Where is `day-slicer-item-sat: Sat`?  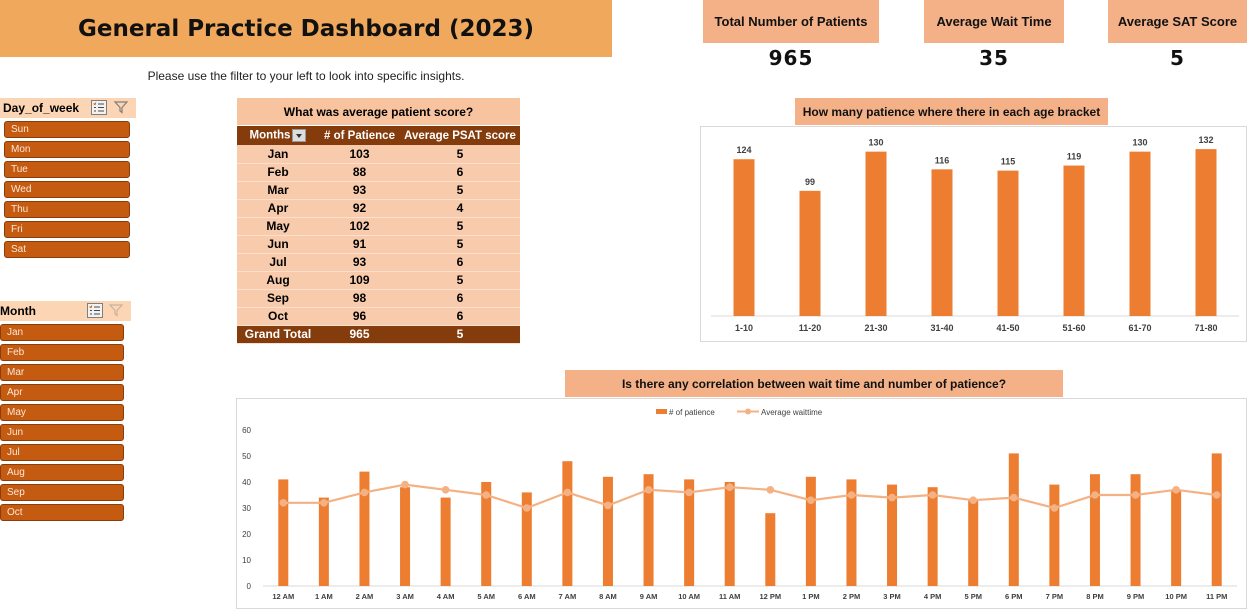 day-slicer-item-sat: Sat is located at coordinates (67, 249).